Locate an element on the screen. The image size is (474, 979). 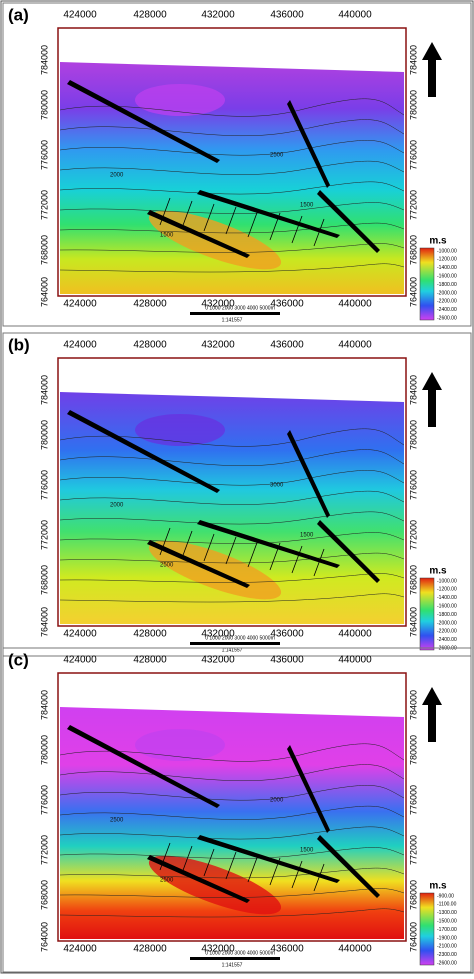
legend-label: -1000.00 is located at coordinates (447, 581).